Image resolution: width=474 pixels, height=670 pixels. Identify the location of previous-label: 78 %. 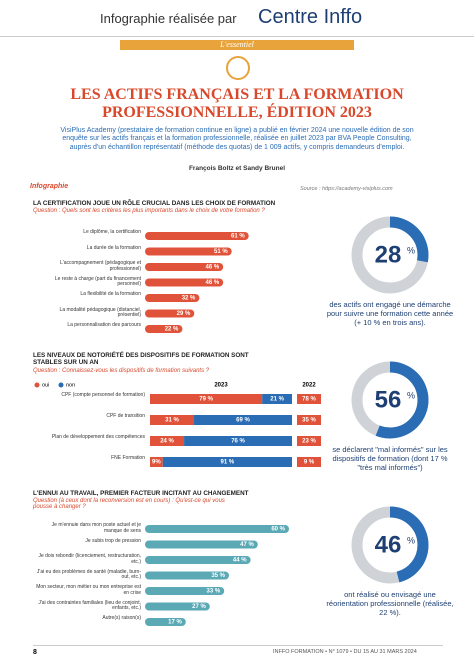
(309, 400).